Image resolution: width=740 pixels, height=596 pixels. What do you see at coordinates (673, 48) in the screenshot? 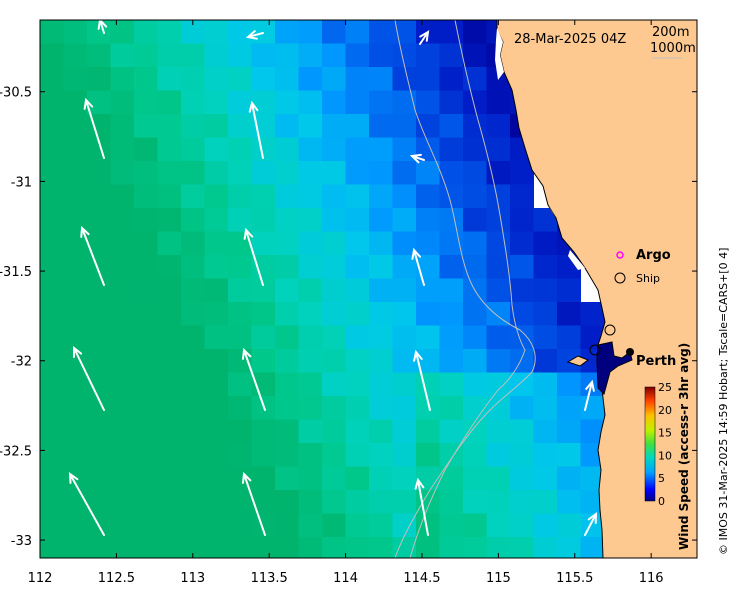
I see `contour-label-1000m: 1000m` at bounding box center [673, 48].